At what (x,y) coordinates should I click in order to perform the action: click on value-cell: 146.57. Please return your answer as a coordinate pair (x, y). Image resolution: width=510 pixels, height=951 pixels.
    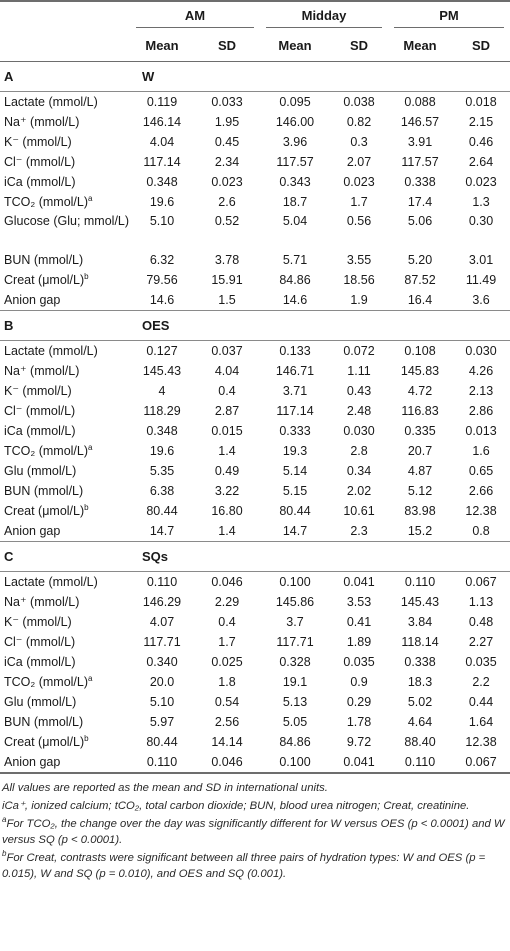
    Looking at the image, I should click on (420, 121).